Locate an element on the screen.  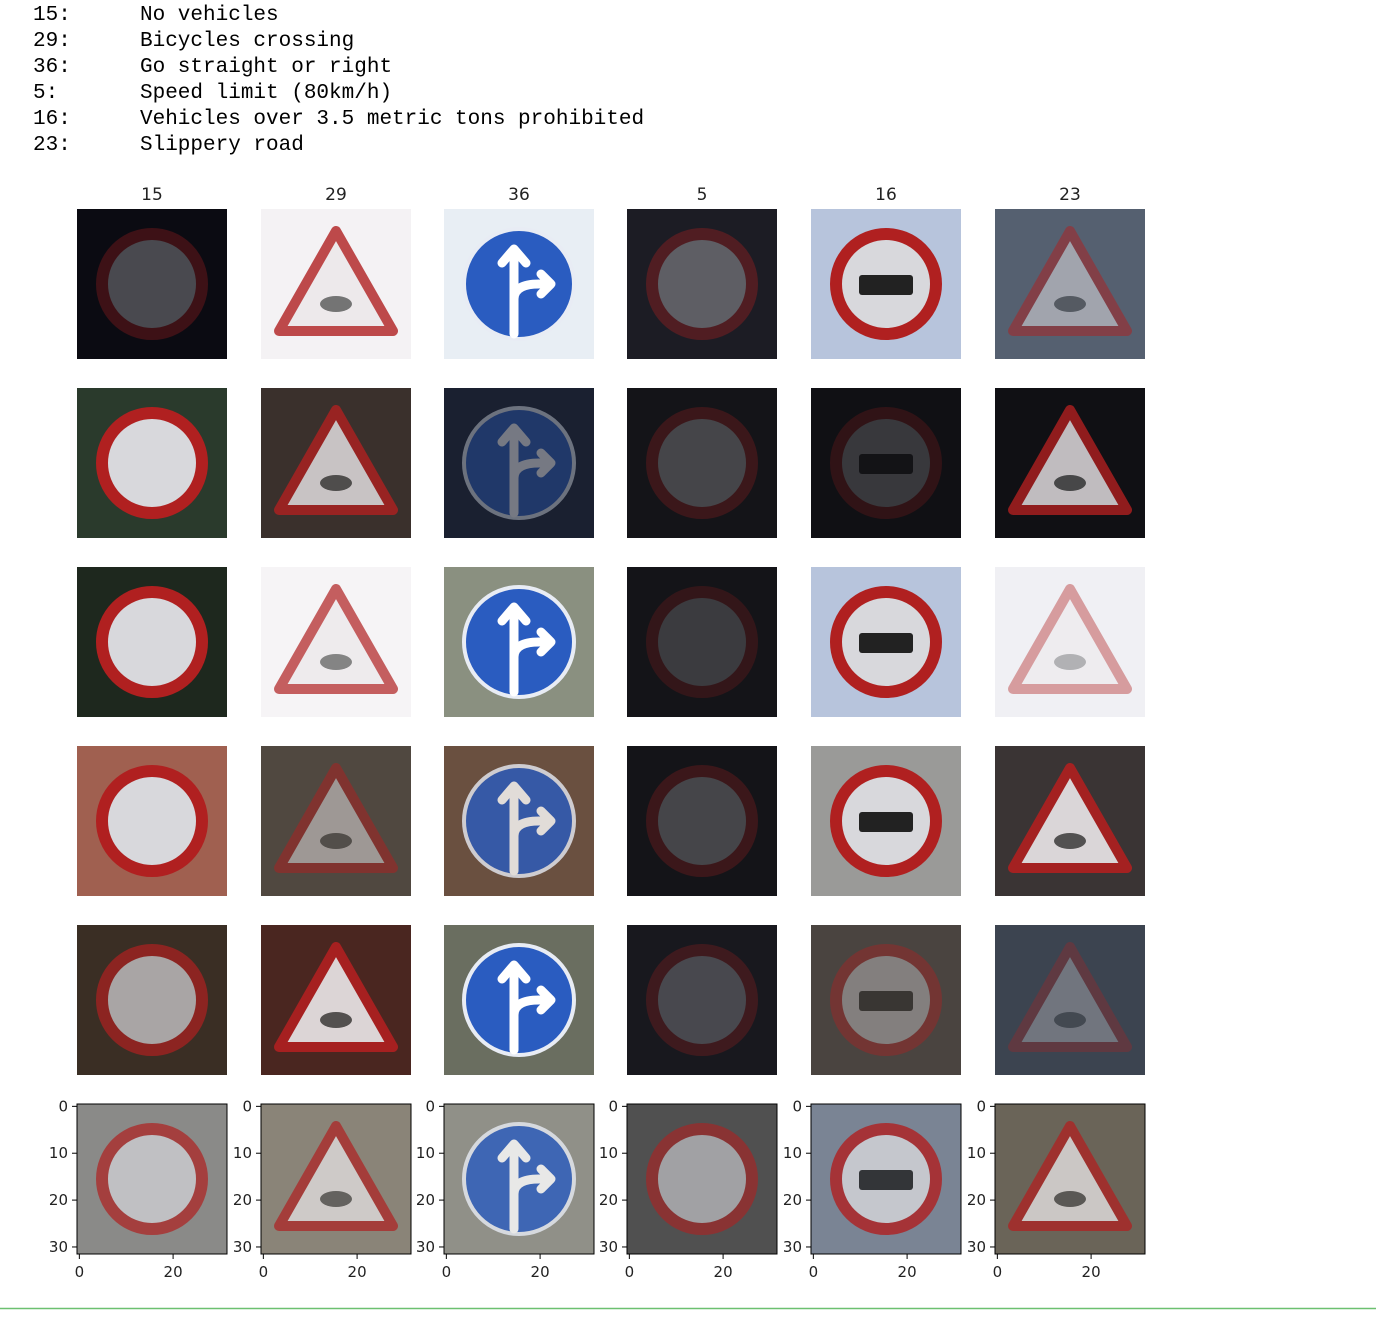
class-name: Bicycles crossing is located at coordinates (247, 41).